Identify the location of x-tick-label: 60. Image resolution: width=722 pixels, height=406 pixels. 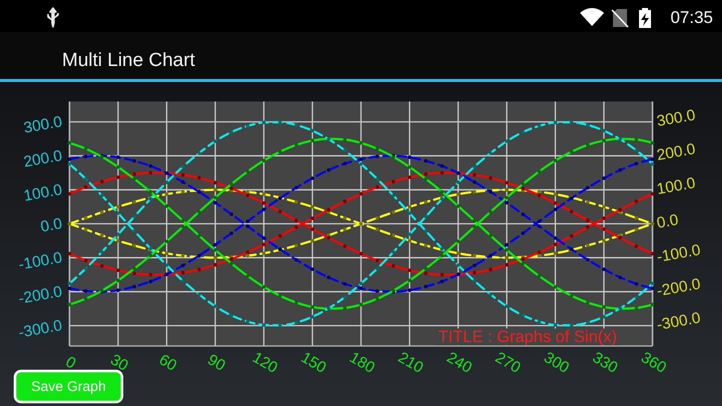
(168, 363).